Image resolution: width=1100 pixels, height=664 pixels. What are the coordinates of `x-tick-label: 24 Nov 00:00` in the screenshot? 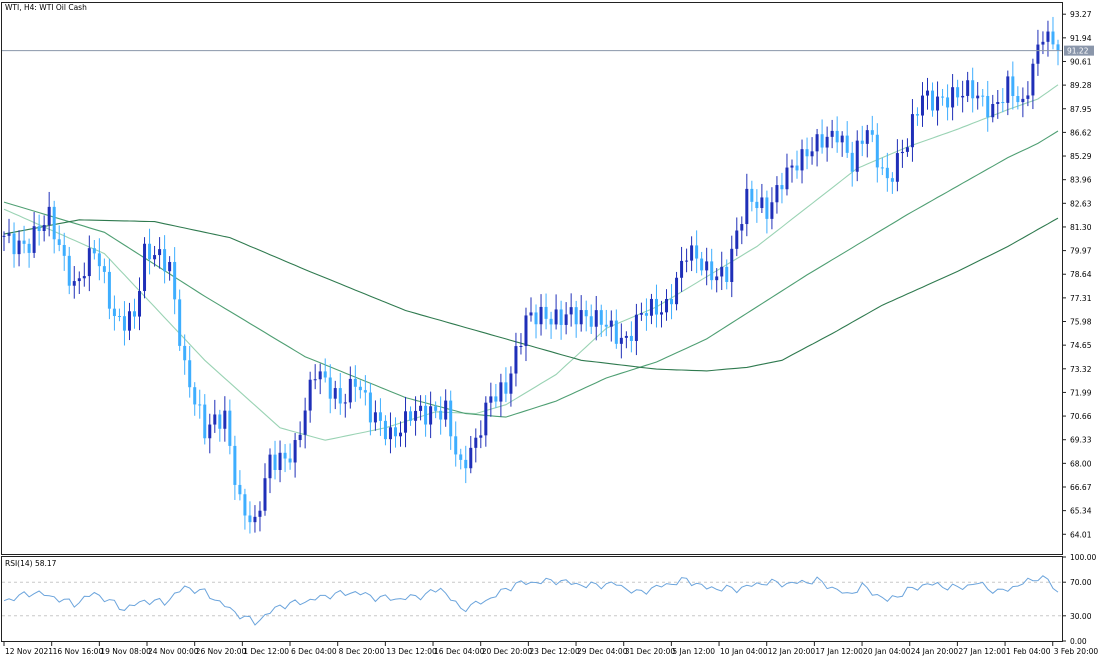 It's located at (173, 651).